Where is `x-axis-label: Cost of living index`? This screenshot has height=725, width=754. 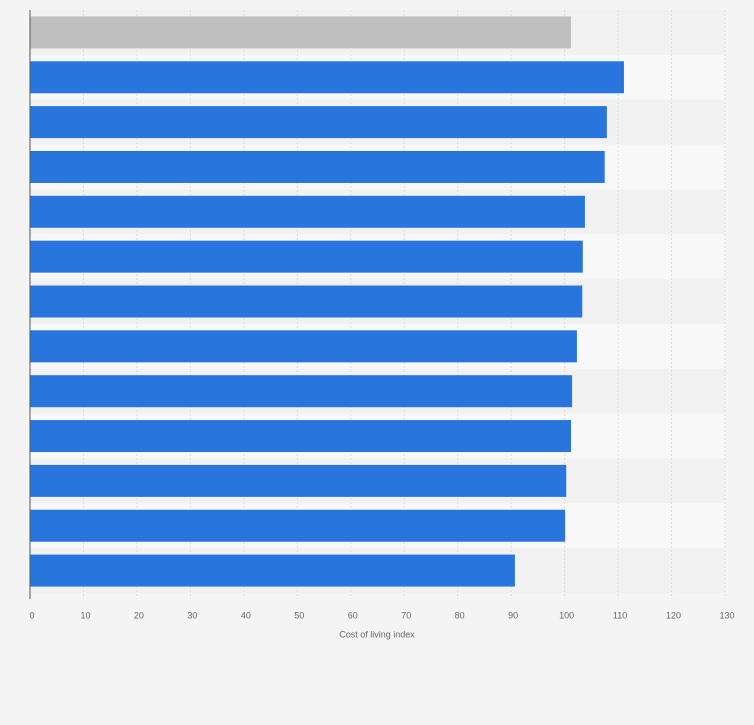 x-axis-label: Cost of living index is located at coordinates (377, 634).